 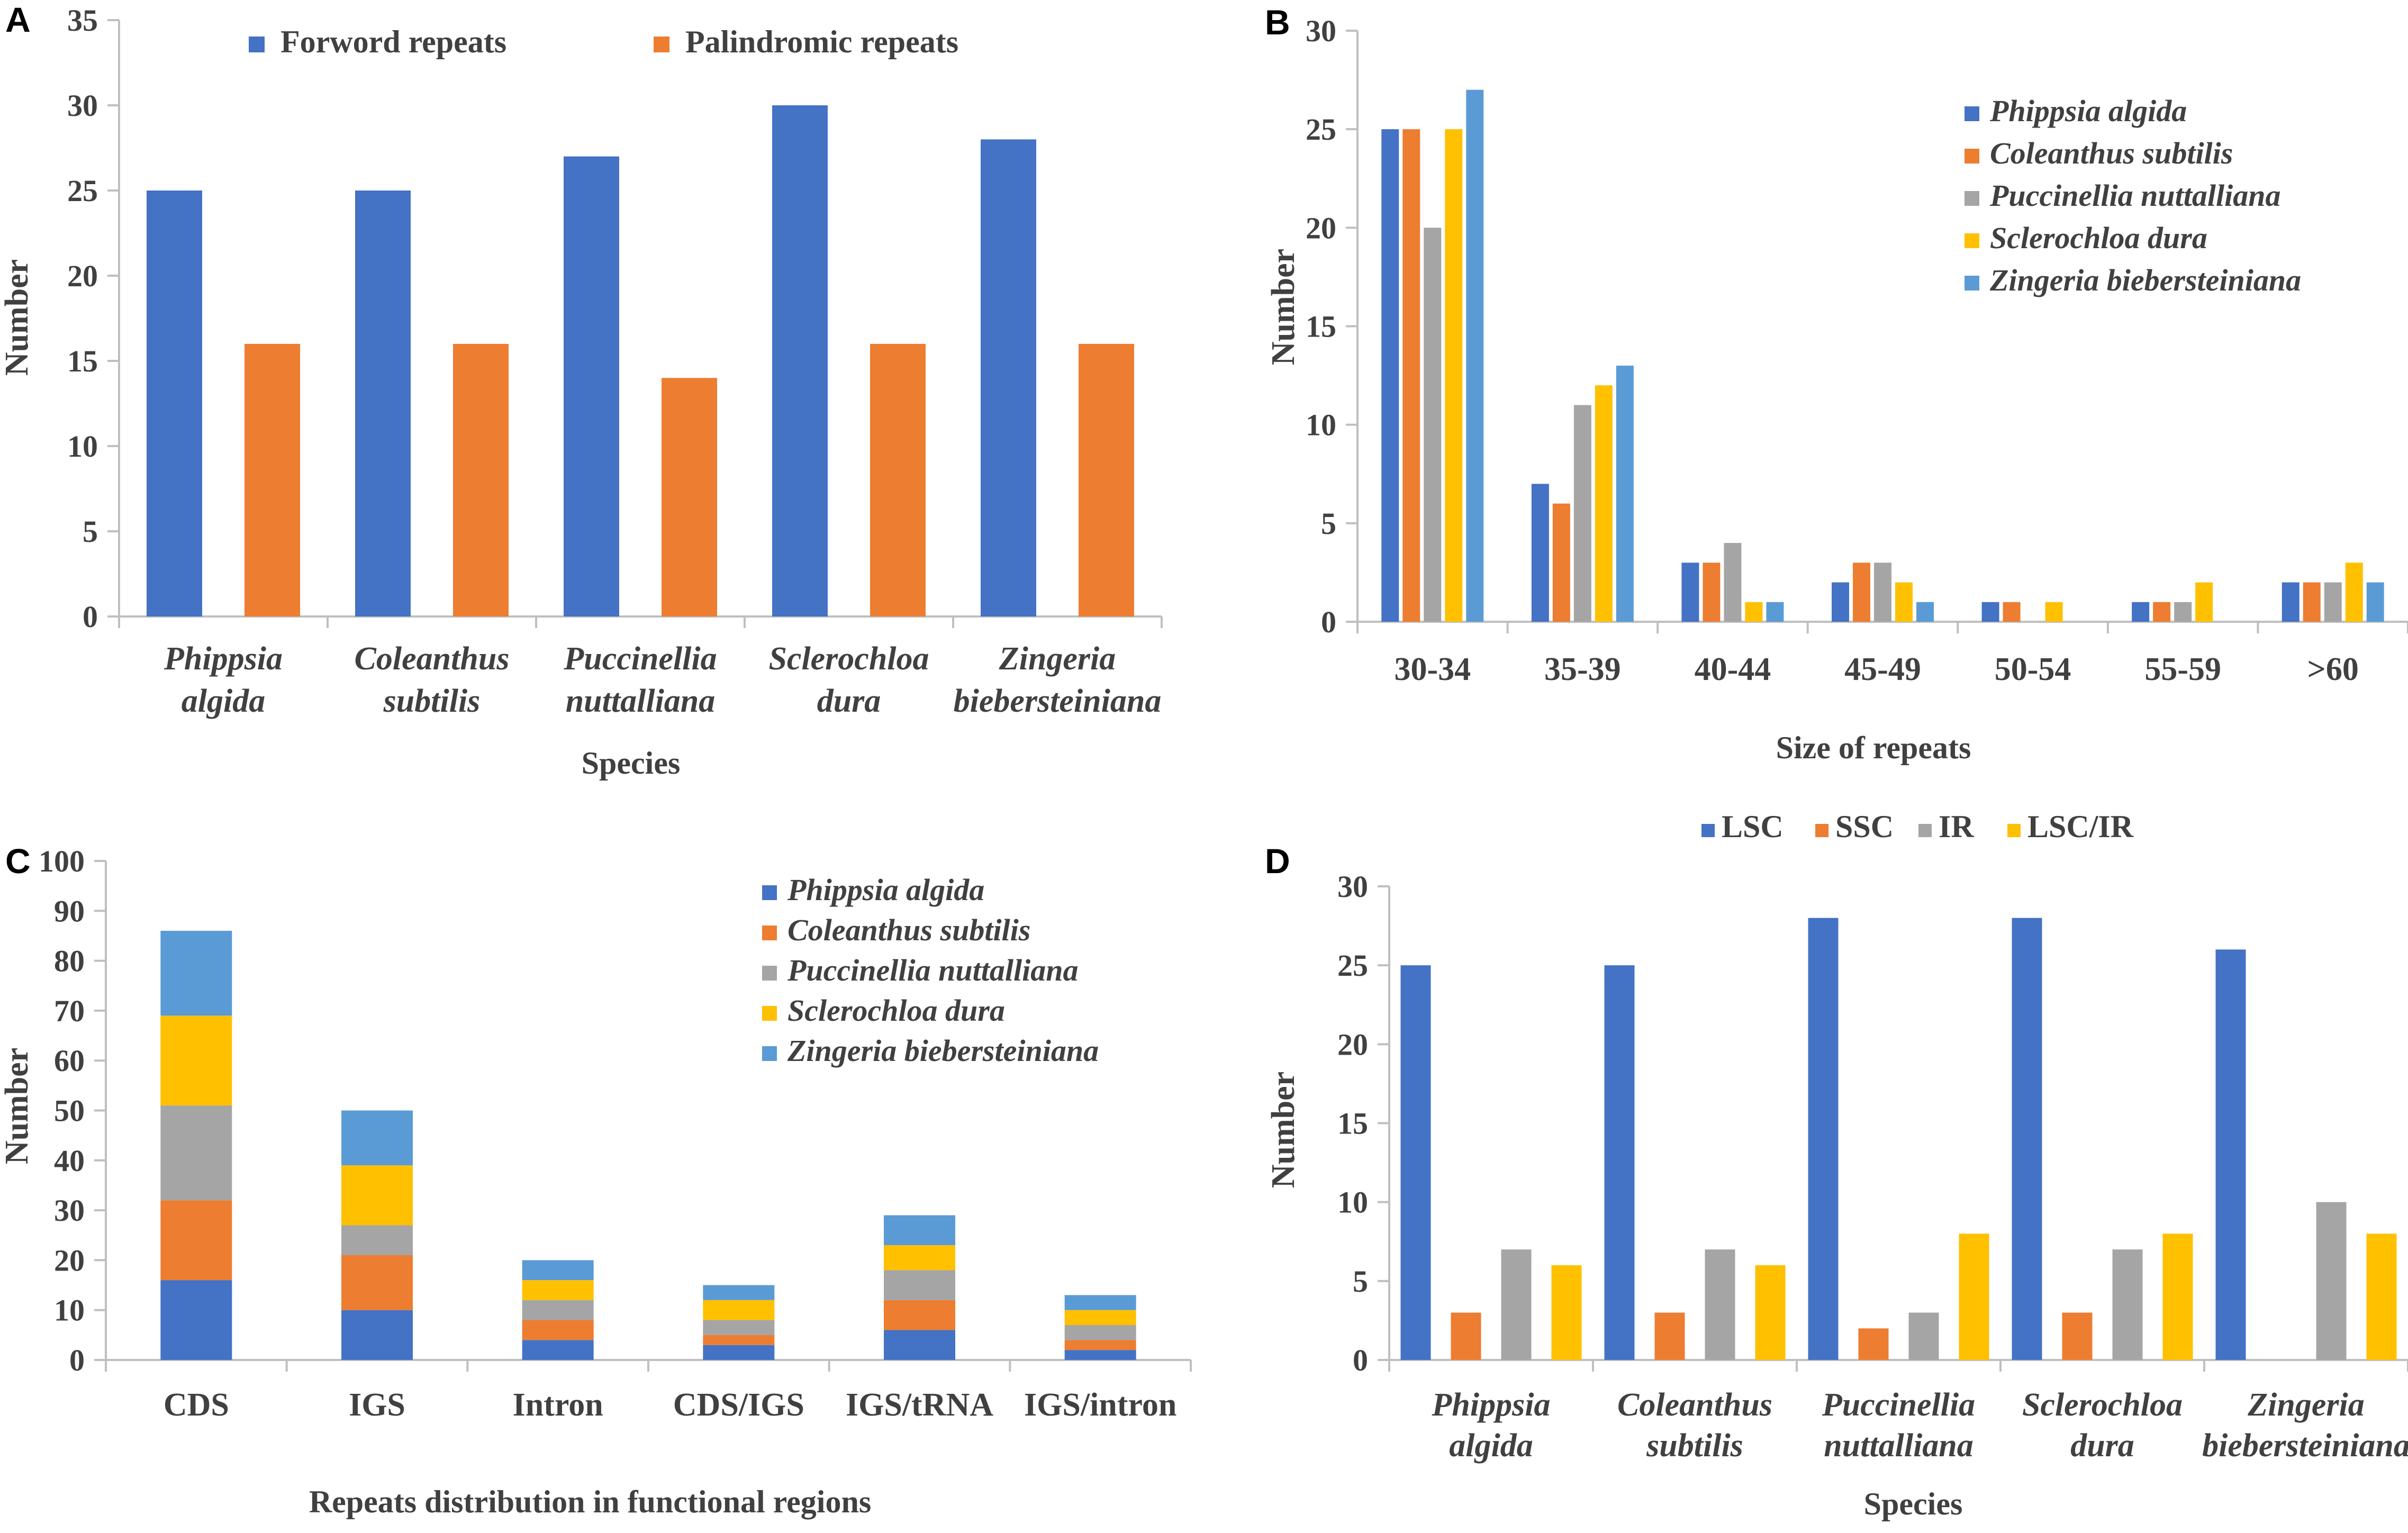 I want to click on x-category-label: 40-44, so click(x=1733, y=669).